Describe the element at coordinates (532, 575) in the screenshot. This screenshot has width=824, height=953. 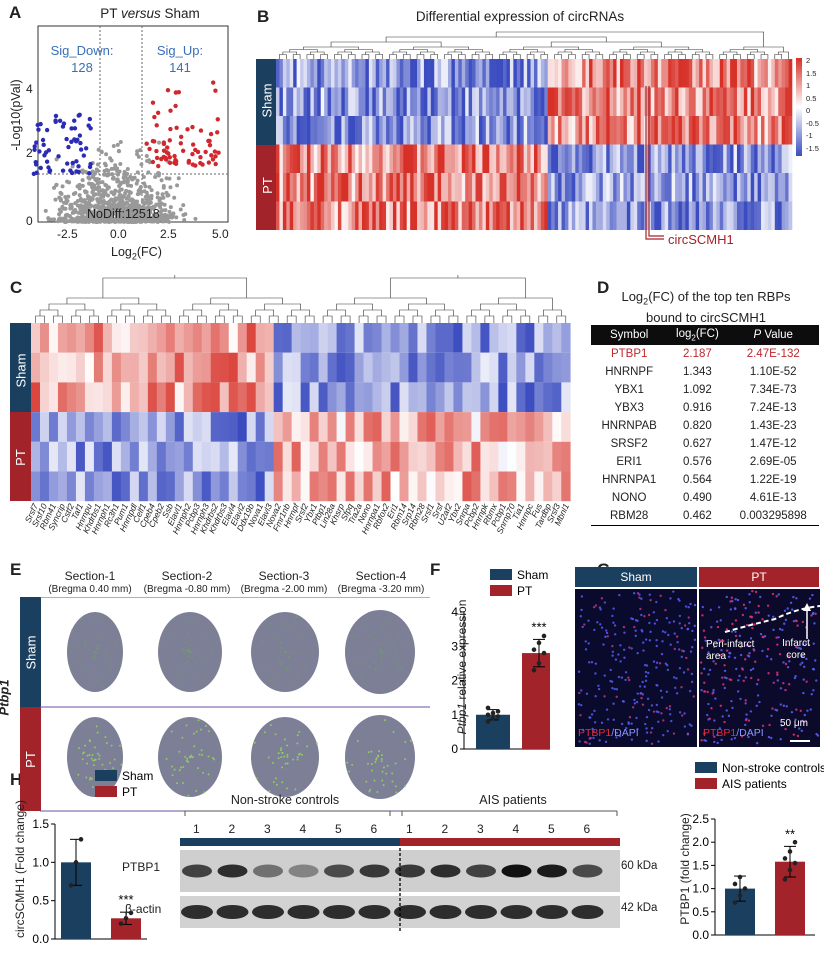
I see `legend-label: Sham` at that location.